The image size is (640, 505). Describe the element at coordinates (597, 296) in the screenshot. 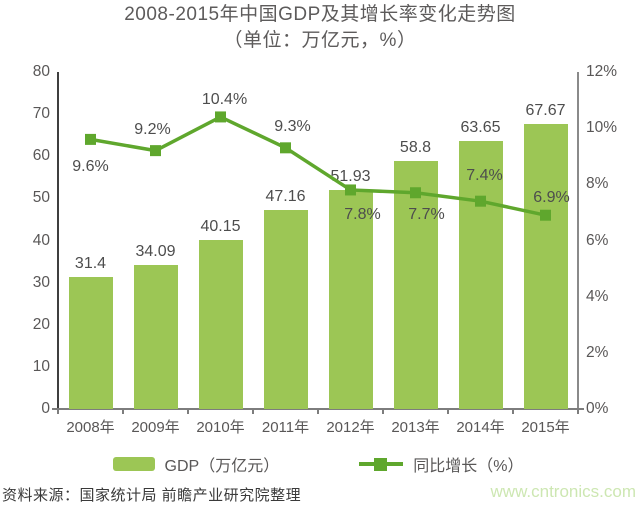

I see `right-axis-tick-label: 4%` at that location.